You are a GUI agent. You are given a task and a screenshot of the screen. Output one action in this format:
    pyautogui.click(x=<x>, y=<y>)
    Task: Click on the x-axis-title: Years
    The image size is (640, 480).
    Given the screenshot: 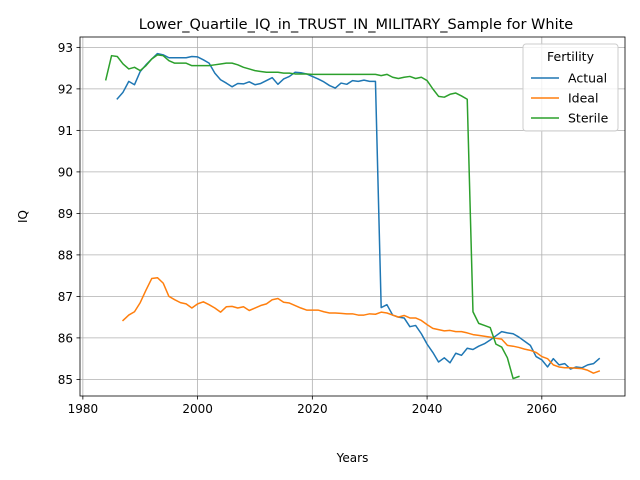 What is the action you would take?
    pyautogui.click(x=352, y=458)
    